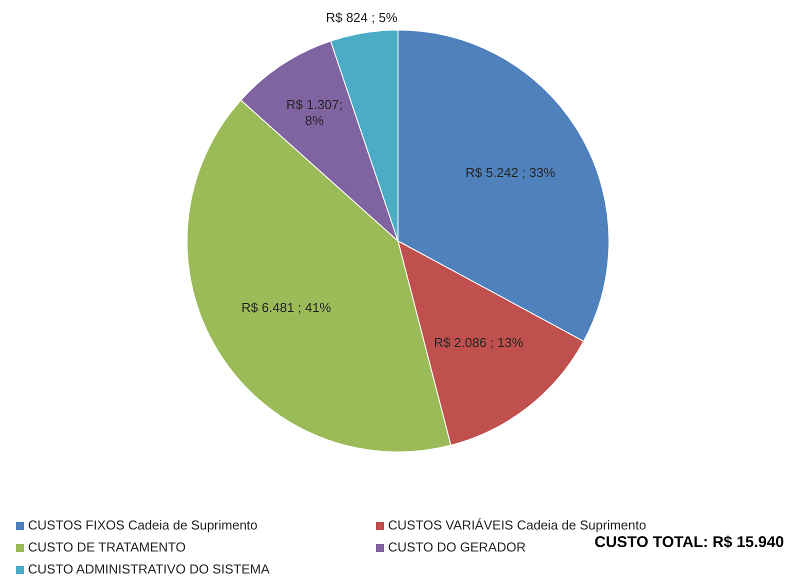 The height and width of the screenshot is (587, 802). Describe the element at coordinates (689, 542) in the screenshot. I see `text: CUSTO TOTAL: R$ 15.940` at that location.